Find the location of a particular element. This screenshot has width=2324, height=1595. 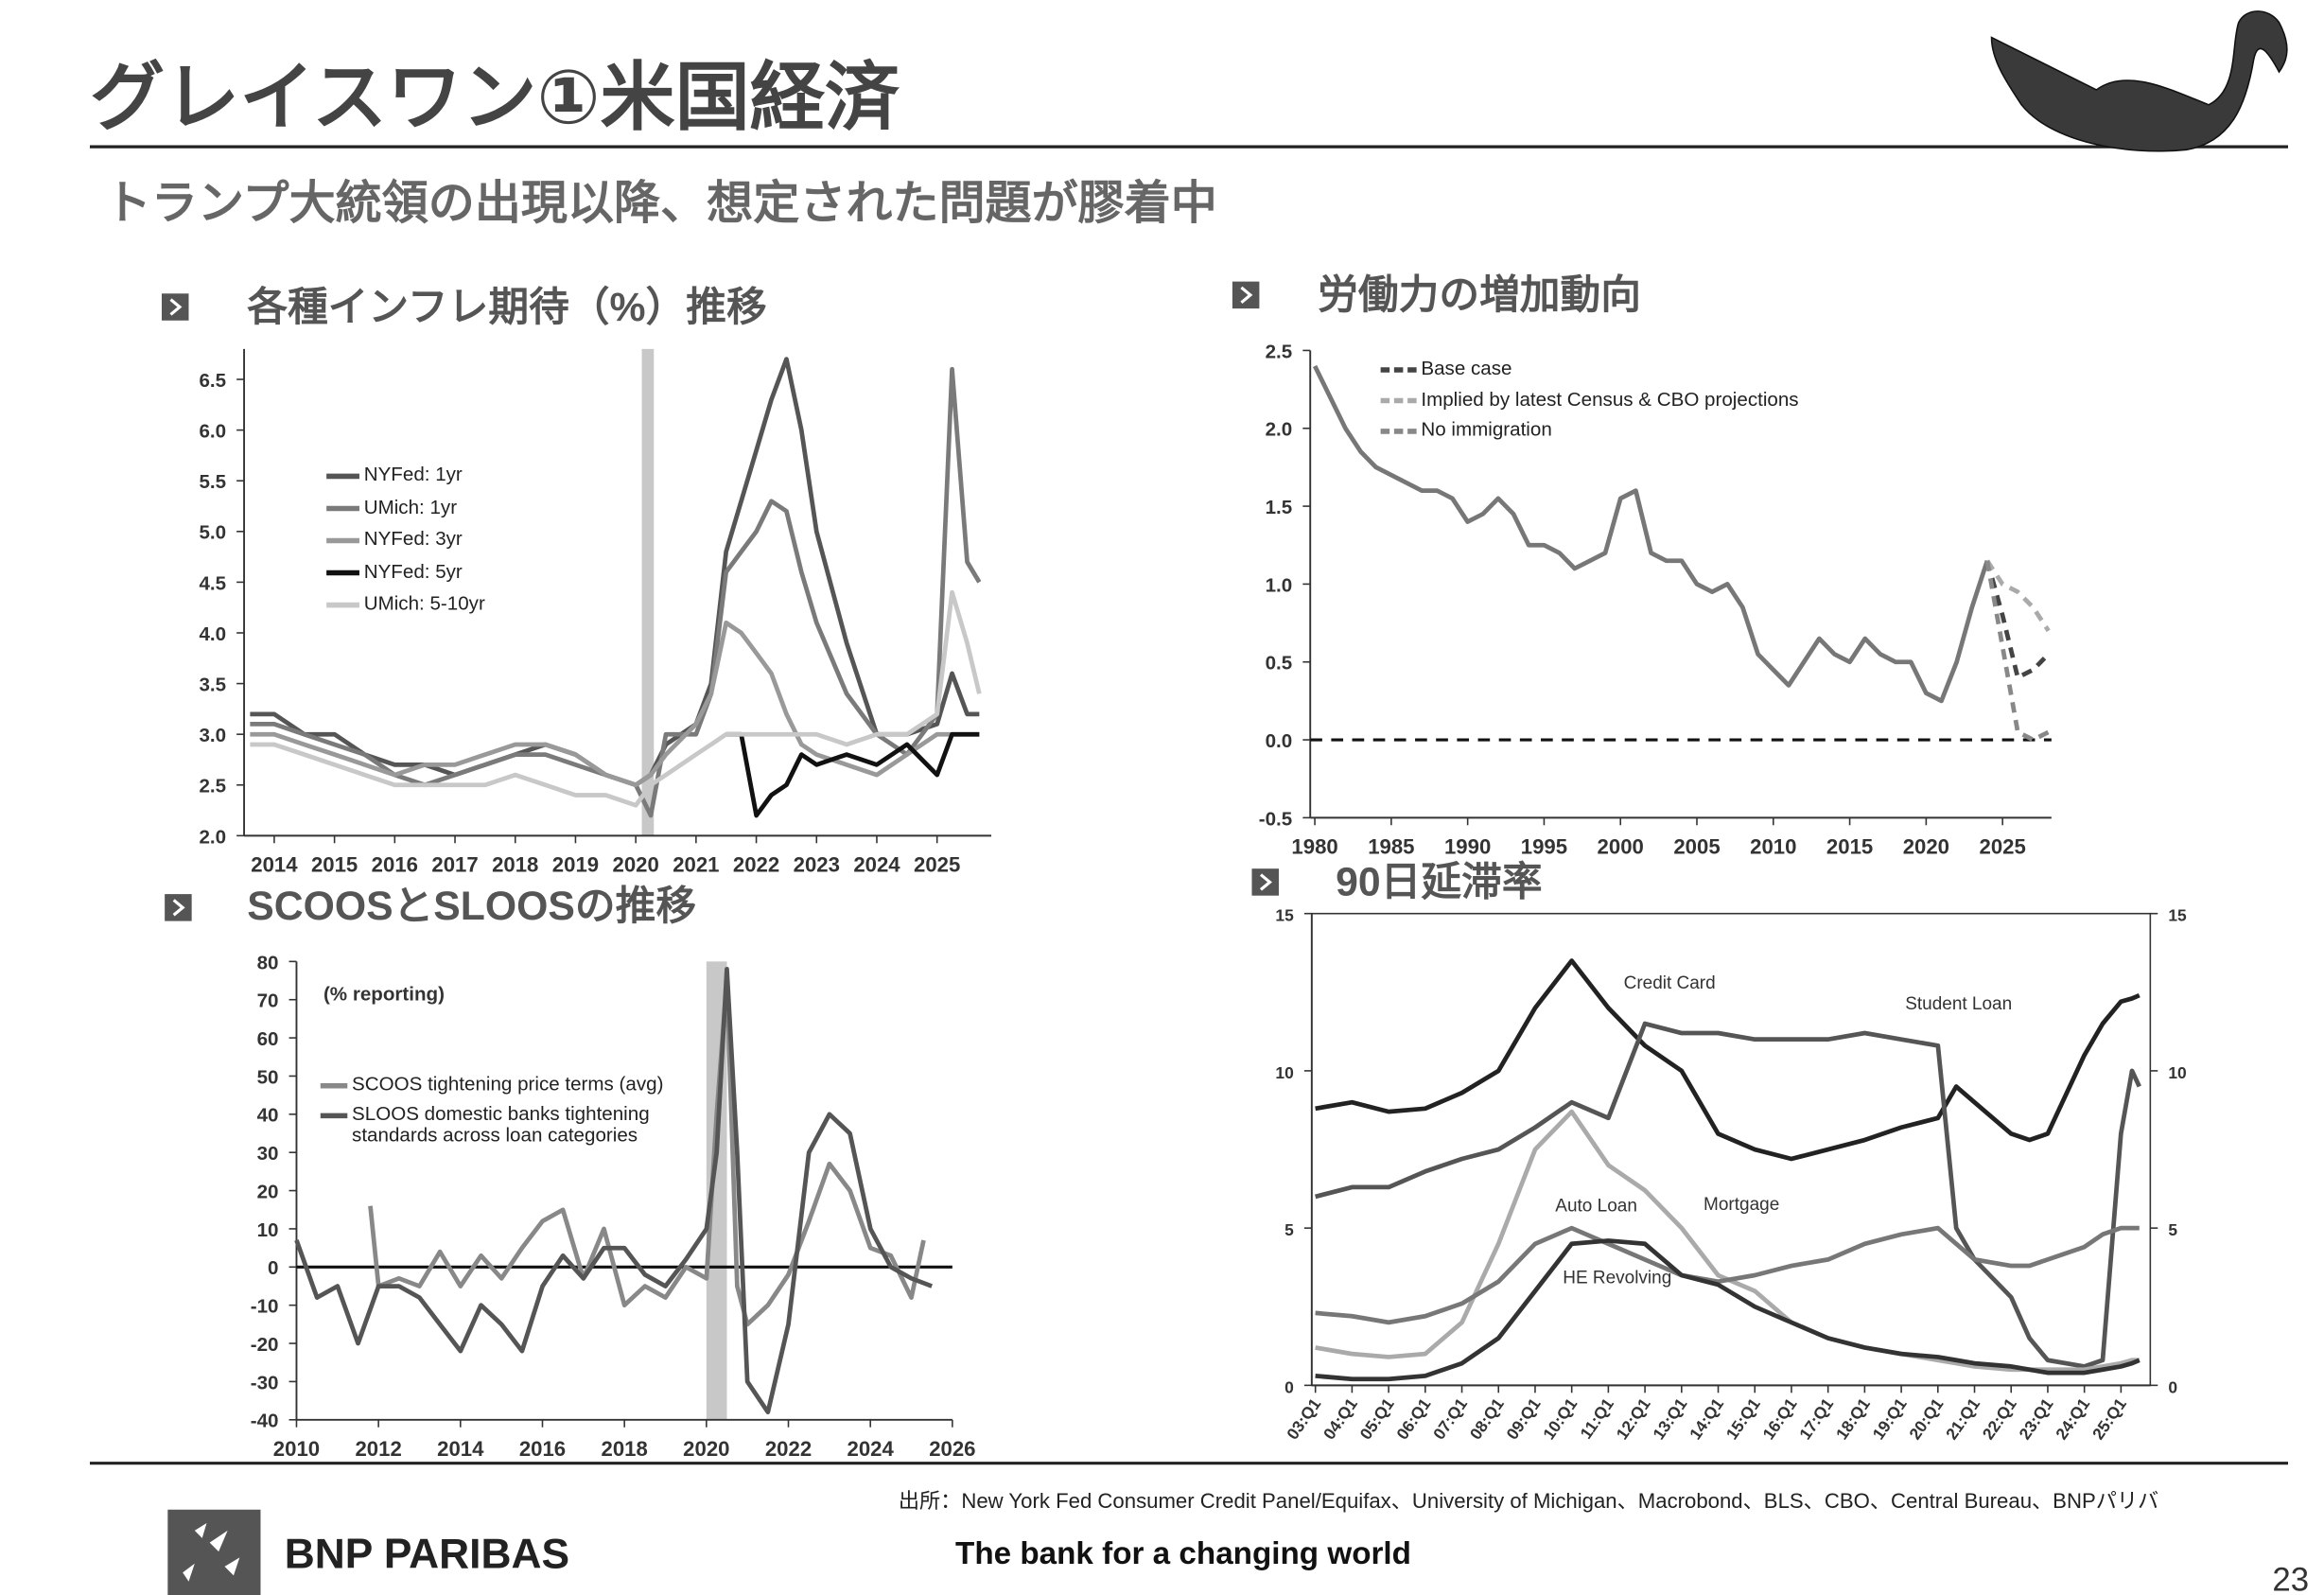

y-tick-label: 4.0 is located at coordinates (213, 634).